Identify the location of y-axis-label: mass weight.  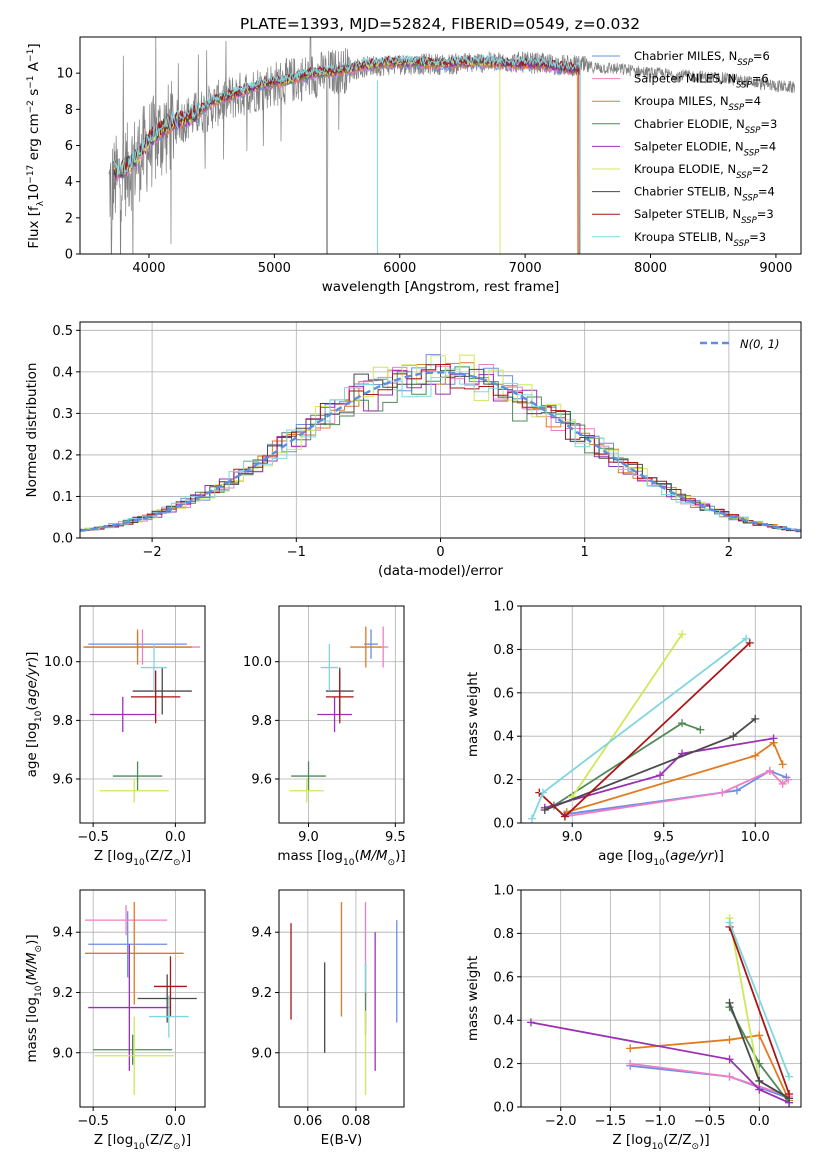
(473, 998).